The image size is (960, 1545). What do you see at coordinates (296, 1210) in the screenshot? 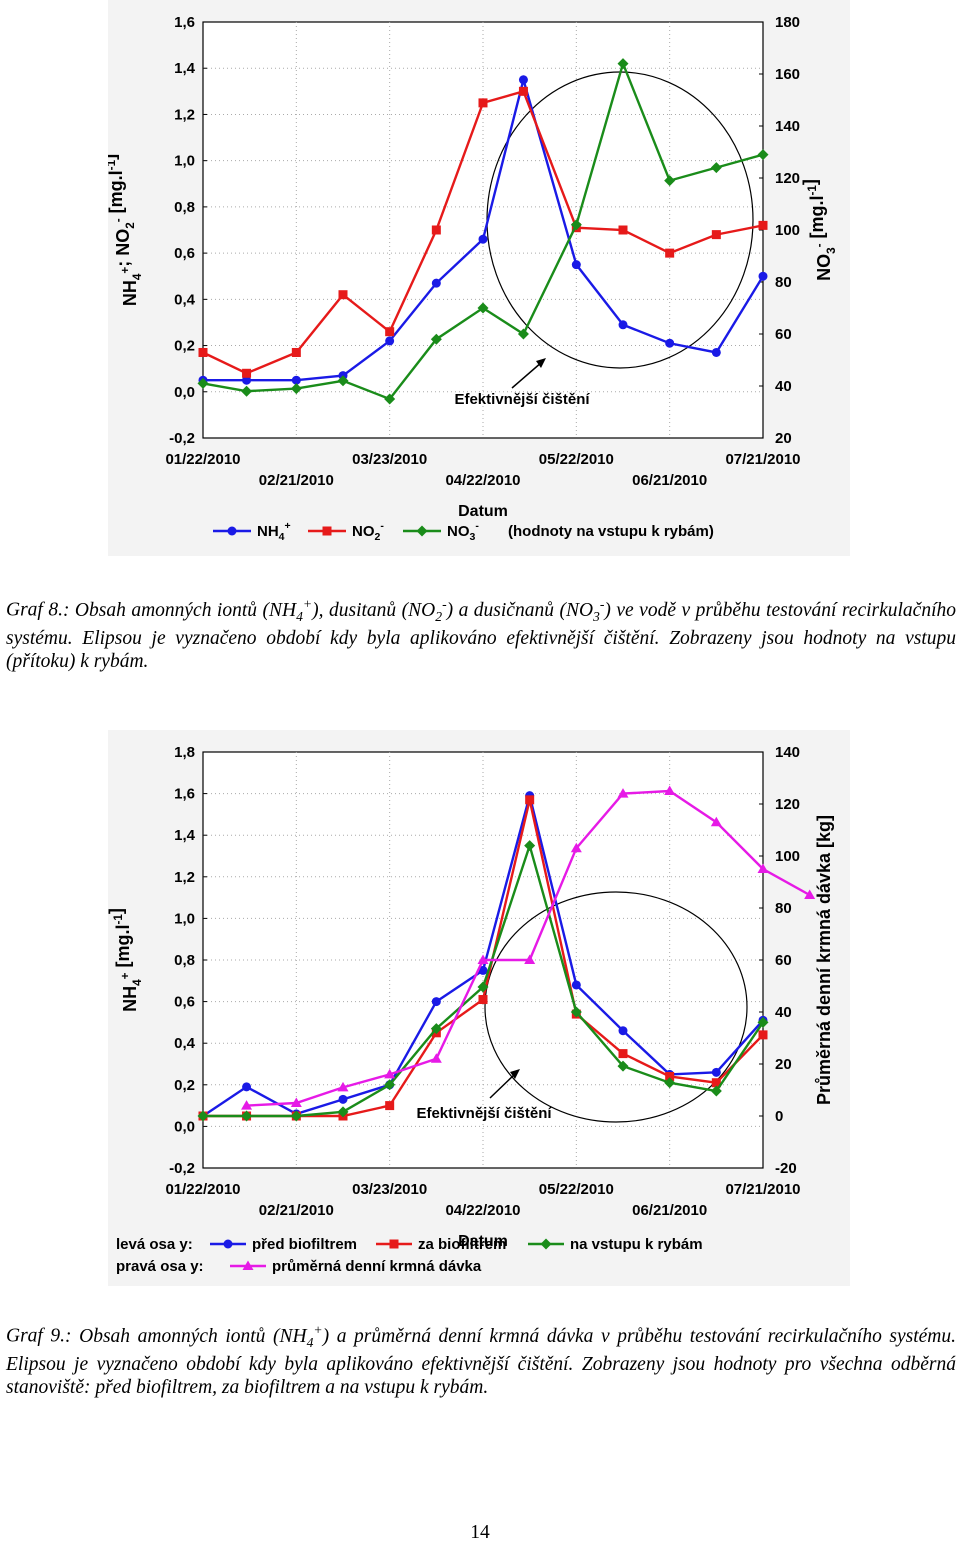
I see `g9-xtick-bottom: 02/21/2010` at bounding box center [296, 1210].